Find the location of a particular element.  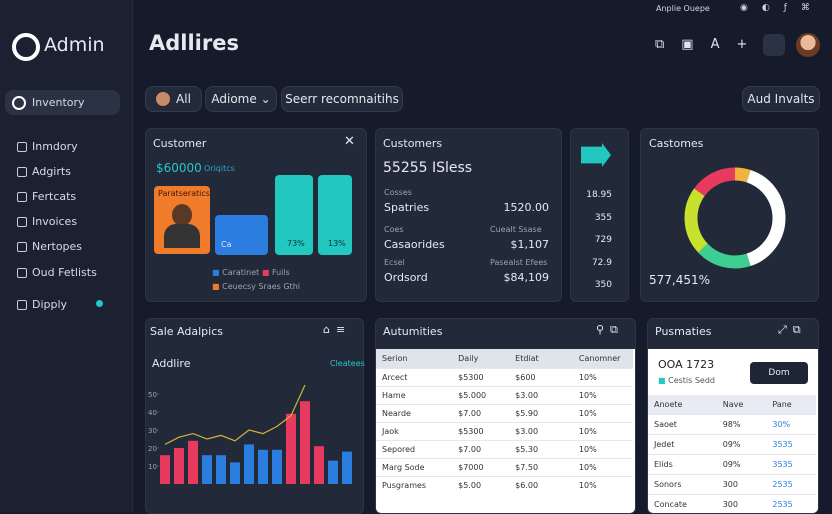

value: 350 is located at coordinates (603, 285).